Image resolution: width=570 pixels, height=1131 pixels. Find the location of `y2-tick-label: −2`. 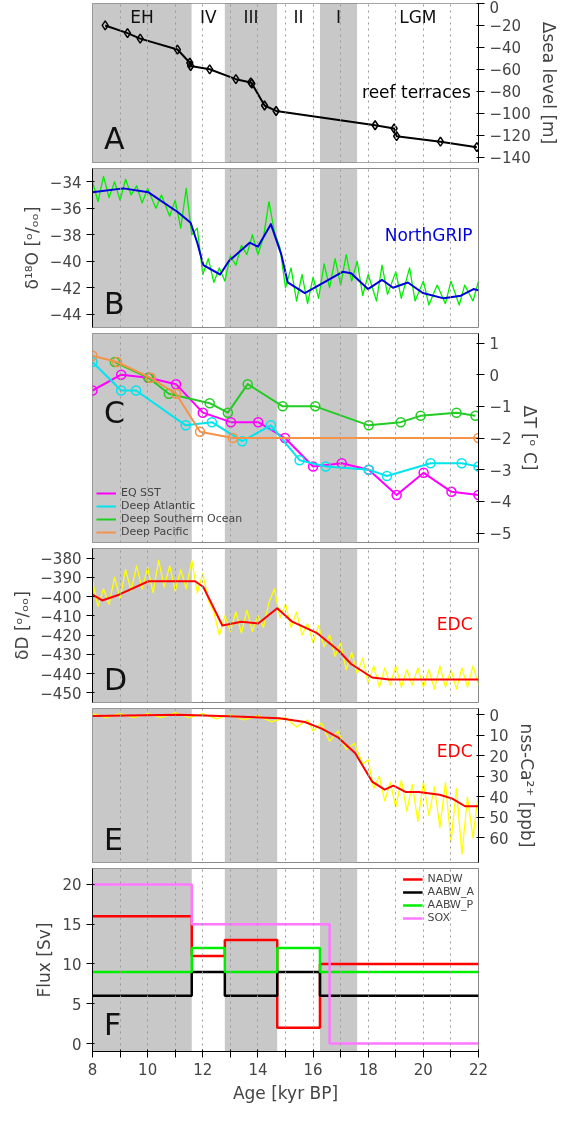

y2-tick-label: −2 is located at coordinates (500, 439).